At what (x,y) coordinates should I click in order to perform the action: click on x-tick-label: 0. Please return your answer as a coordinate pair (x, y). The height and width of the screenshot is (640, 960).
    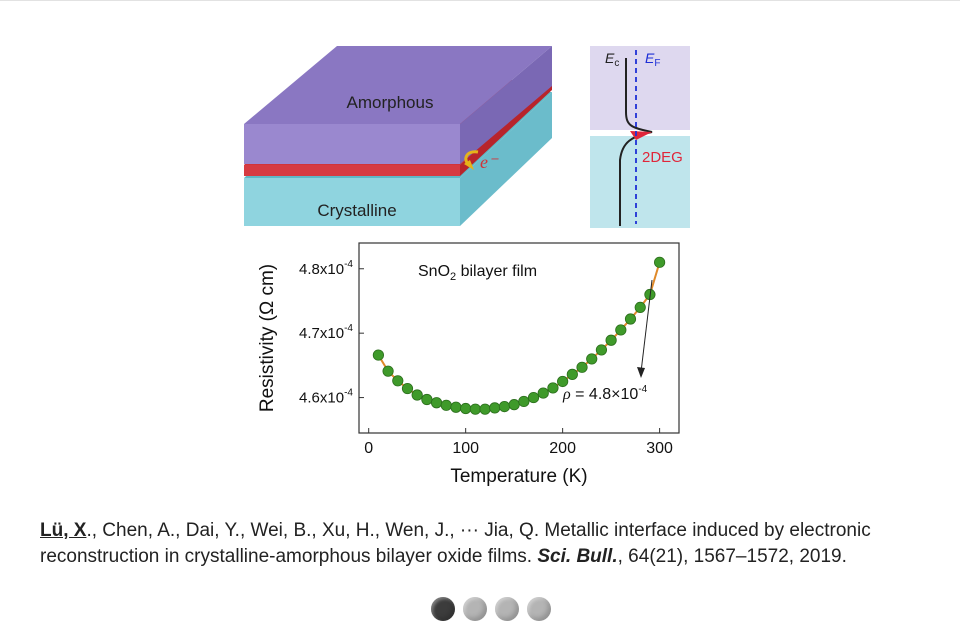
    Looking at the image, I should click on (368, 448).